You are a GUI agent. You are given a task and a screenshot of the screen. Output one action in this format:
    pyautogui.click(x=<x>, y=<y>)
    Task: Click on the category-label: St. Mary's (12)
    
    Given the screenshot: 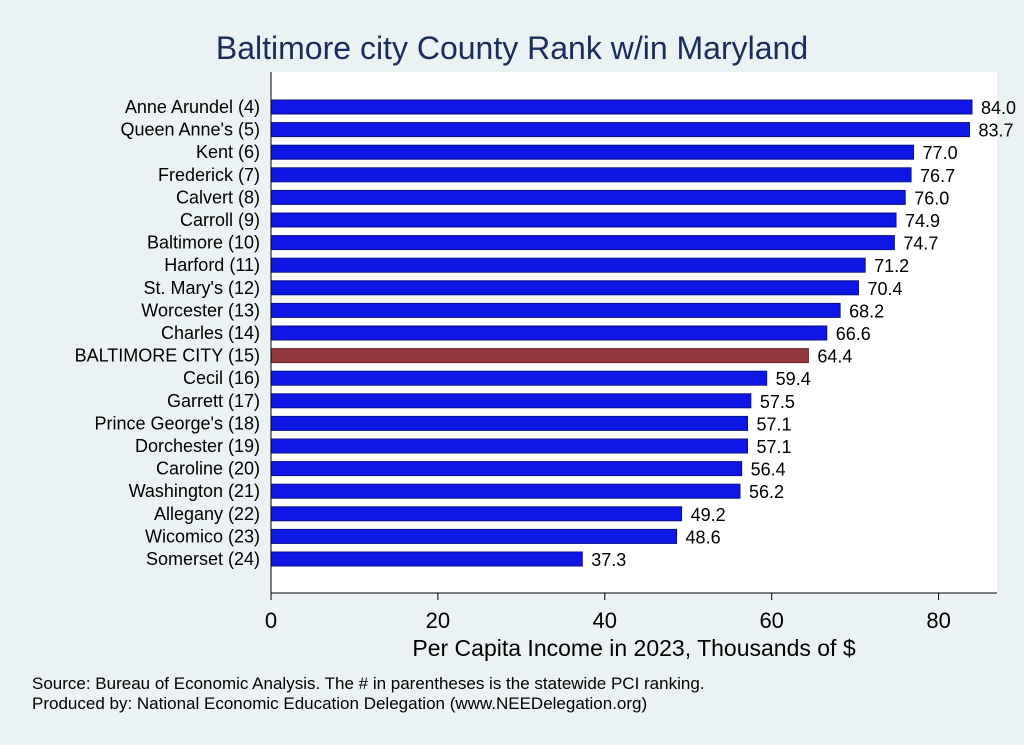 What is the action you would take?
    pyautogui.click(x=202, y=288)
    